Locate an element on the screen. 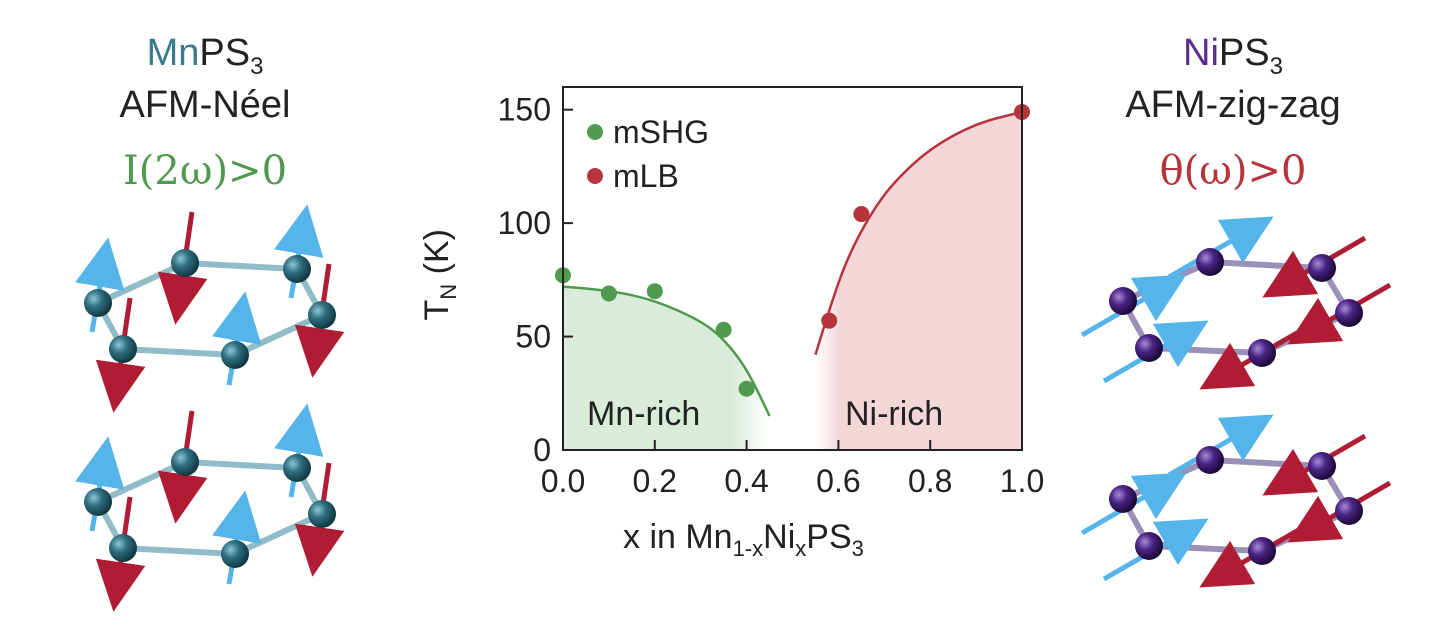 The width and height of the screenshot is (1433, 633). legend-marker-mlb is located at coordinates (595, 176).